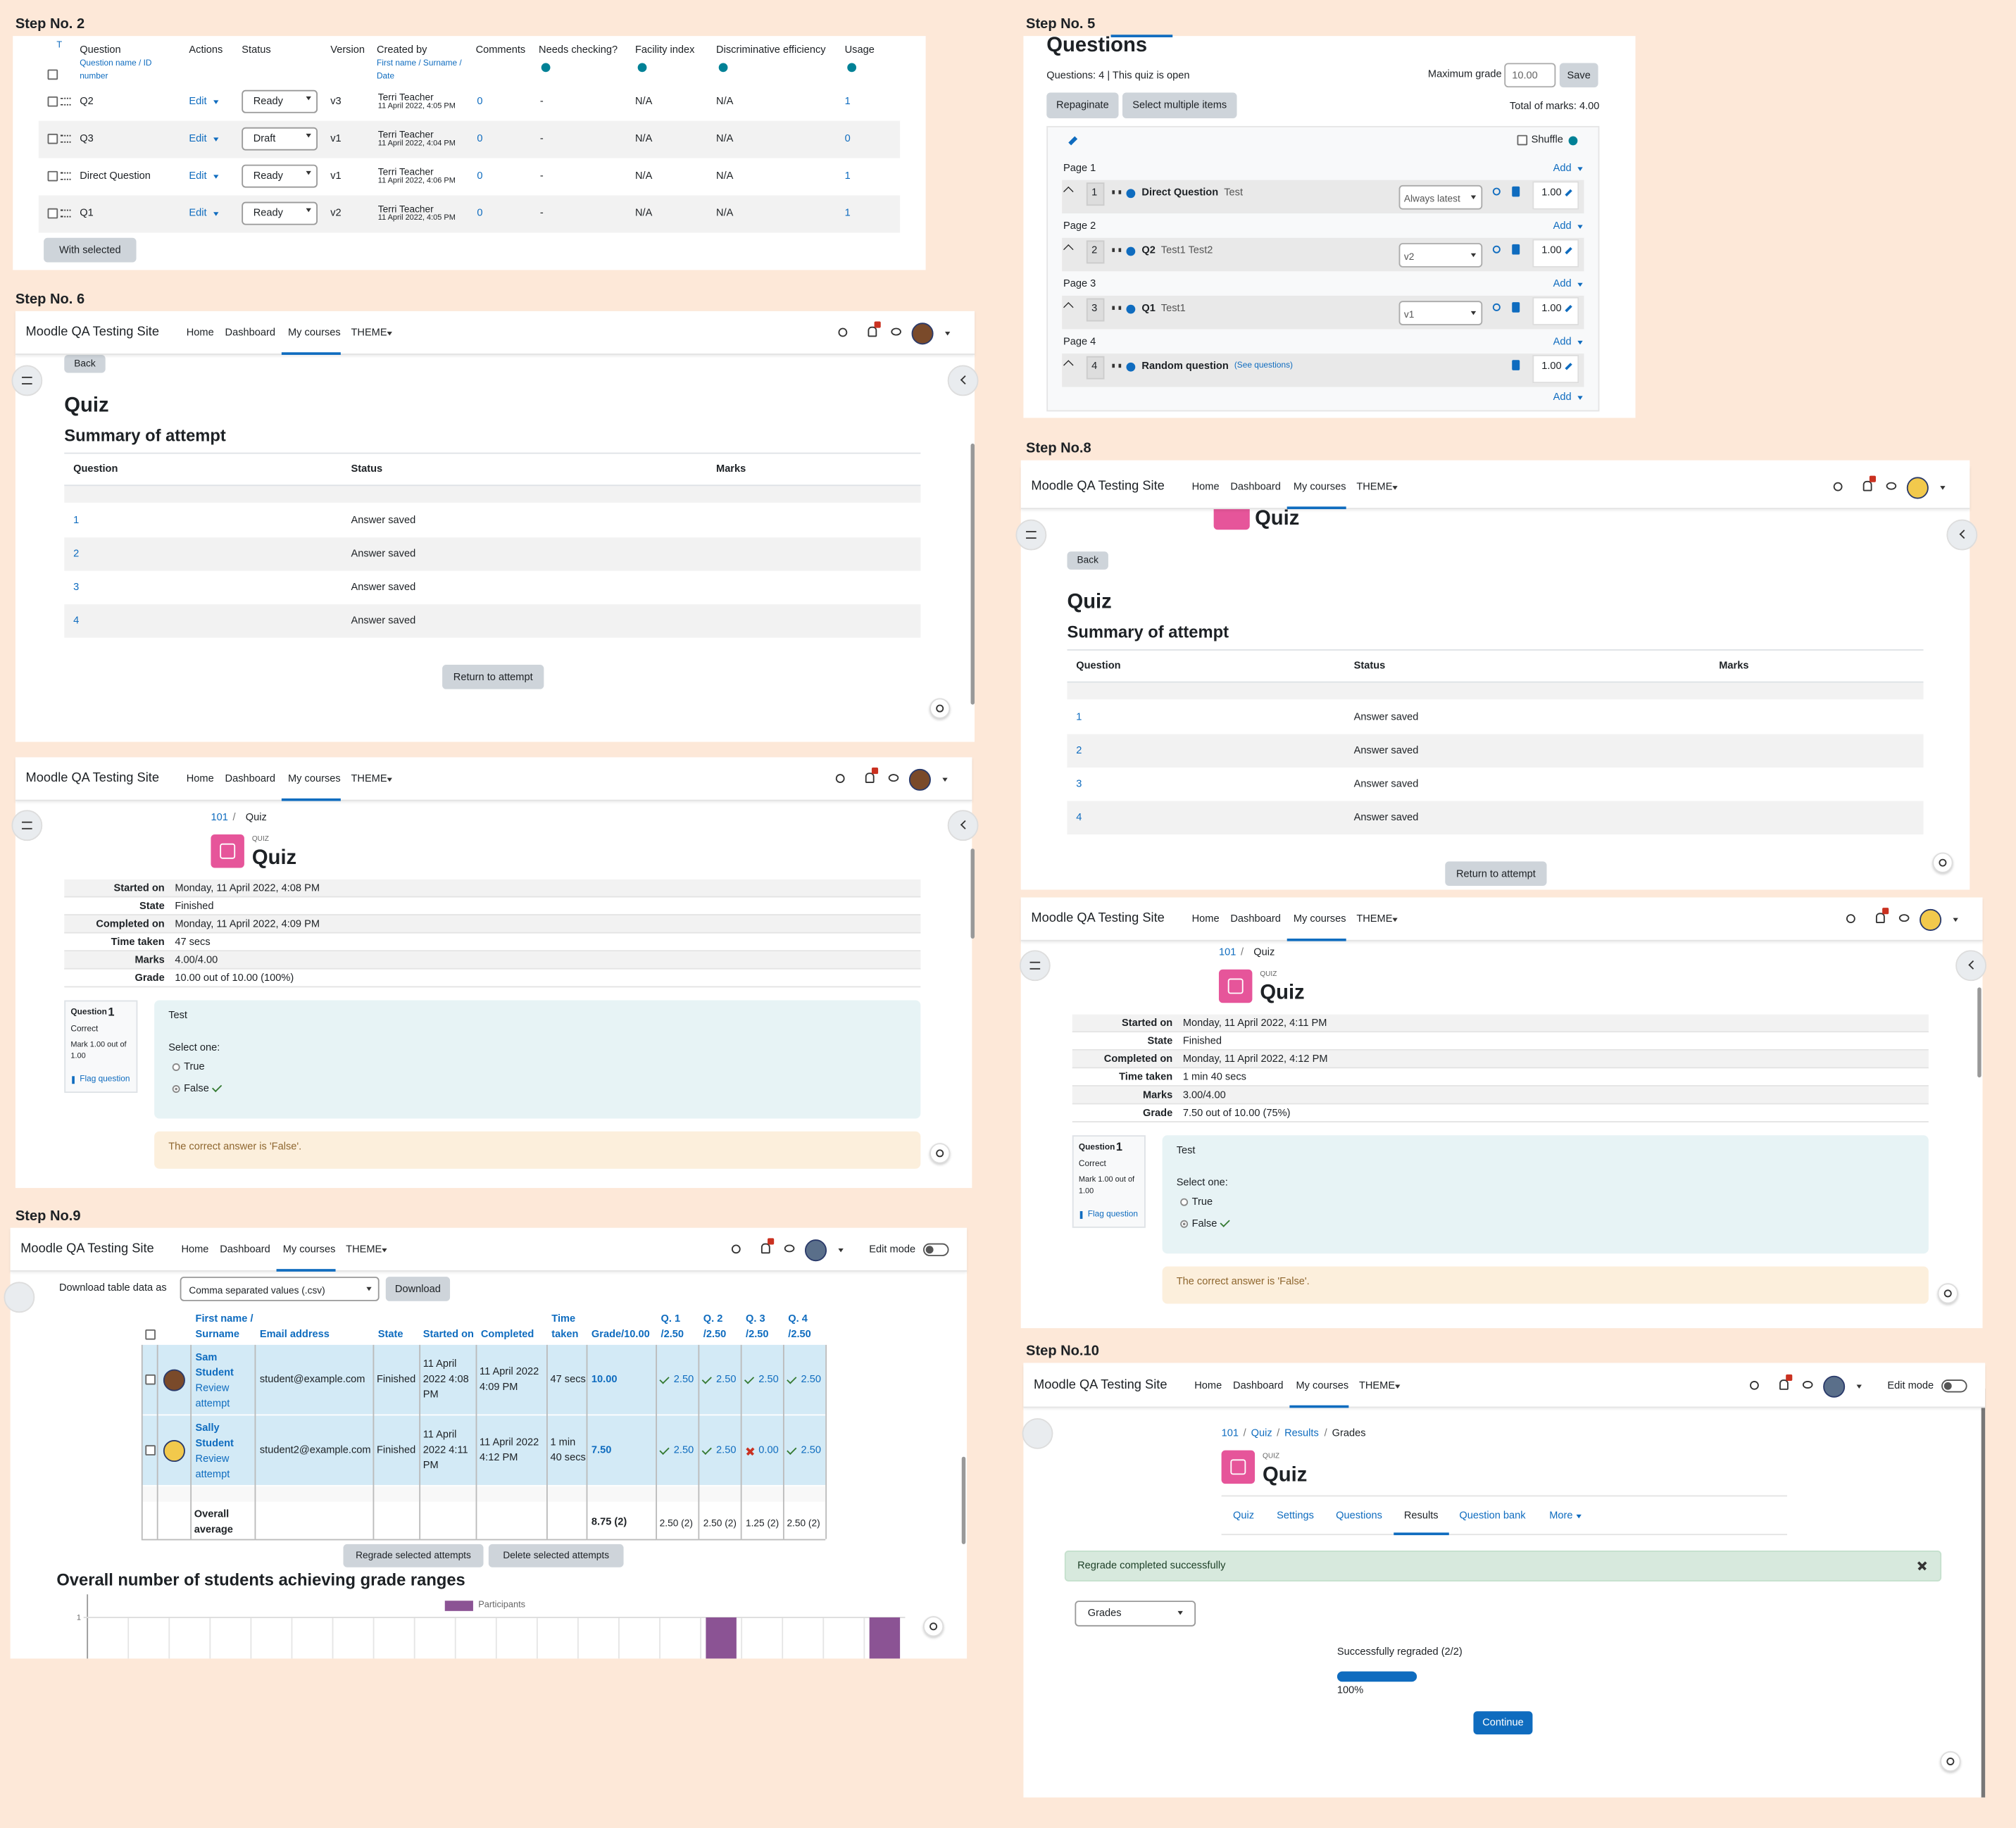  What do you see at coordinates (1261, 1433) in the screenshot?
I see `breadcrumb-item: Quiz` at bounding box center [1261, 1433].